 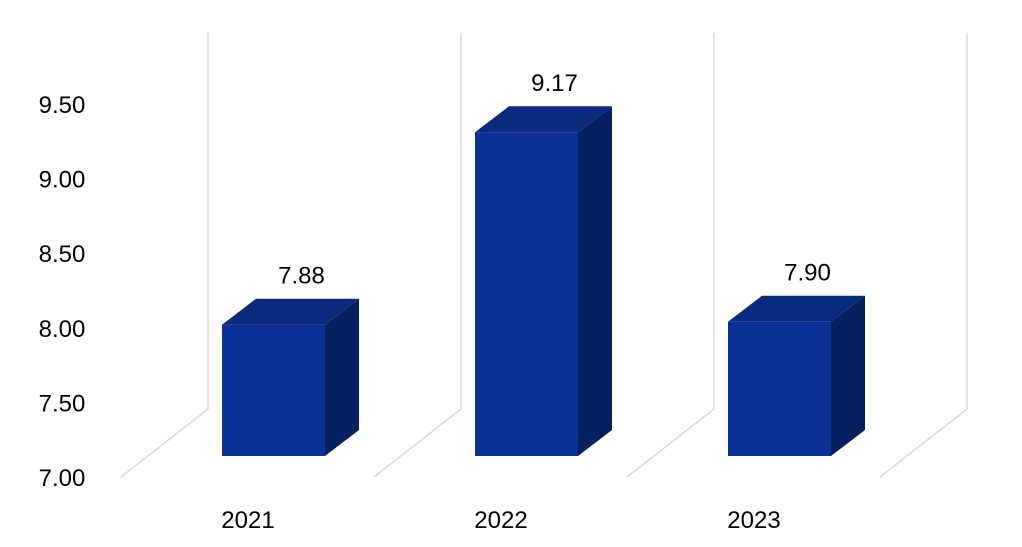 I want to click on x-tick-label: 2022, so click(x=500, y=520).